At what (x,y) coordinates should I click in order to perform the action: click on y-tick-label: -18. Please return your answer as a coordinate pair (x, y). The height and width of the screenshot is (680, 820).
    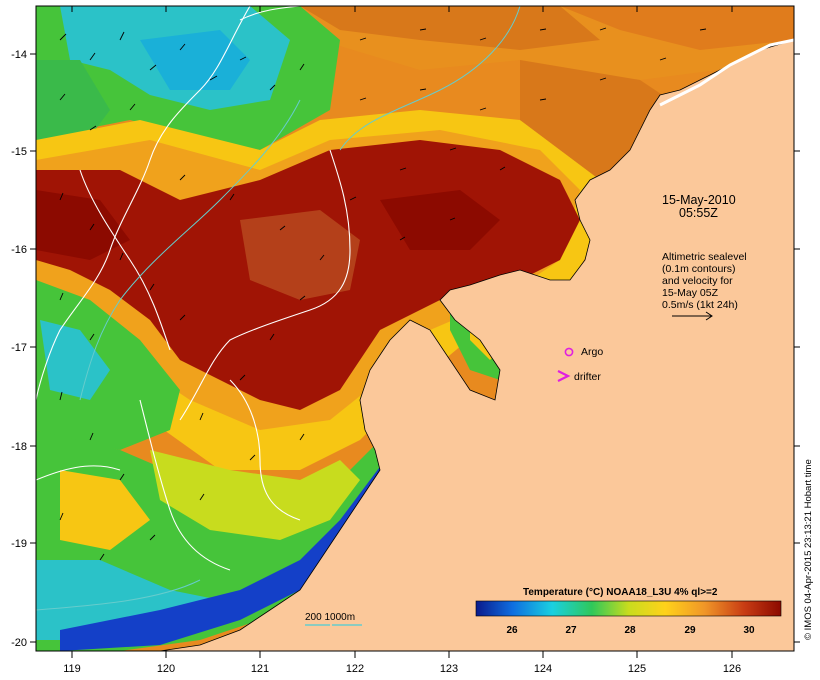
    Looking at the image, I should click on (19, 447).